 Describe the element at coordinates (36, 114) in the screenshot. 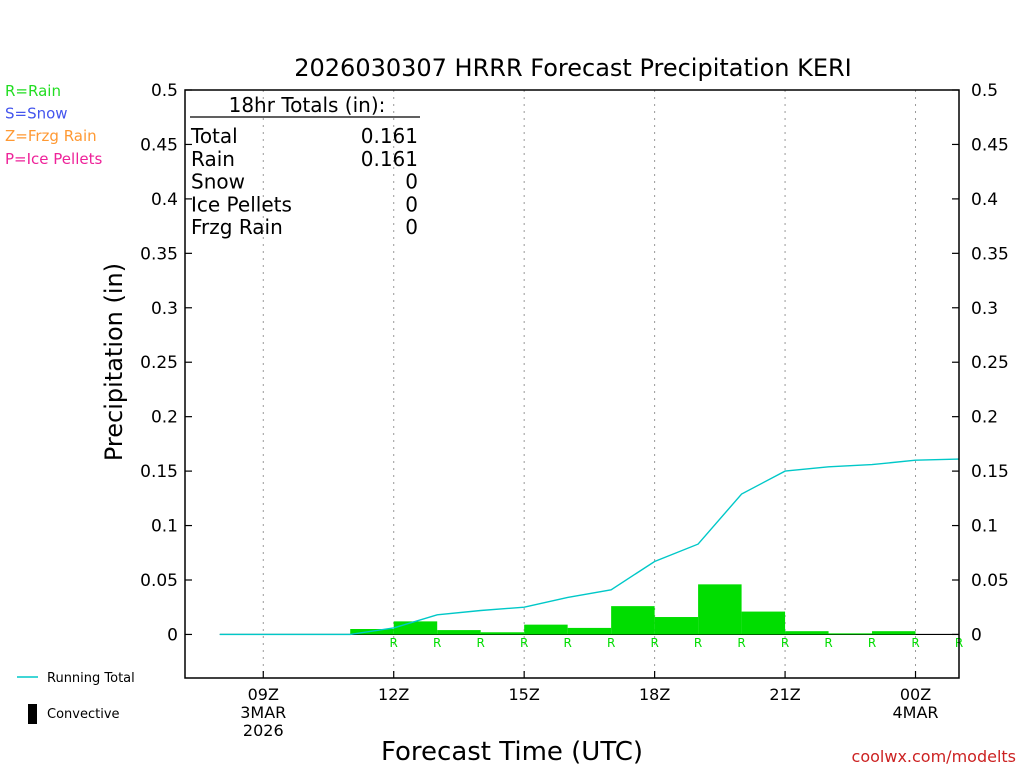

I see `ptype-legend-entry: S=Snow` at that location.